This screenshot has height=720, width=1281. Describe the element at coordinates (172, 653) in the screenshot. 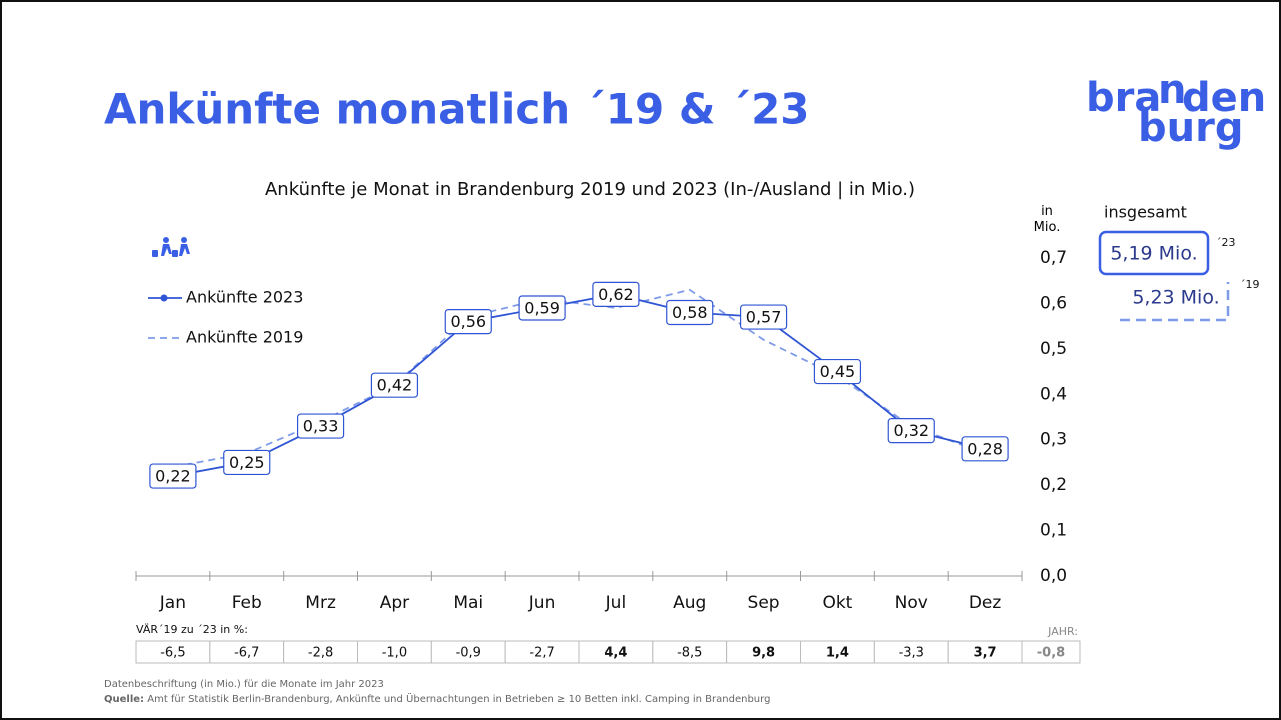

I see `change-value: -6,5` at that location.